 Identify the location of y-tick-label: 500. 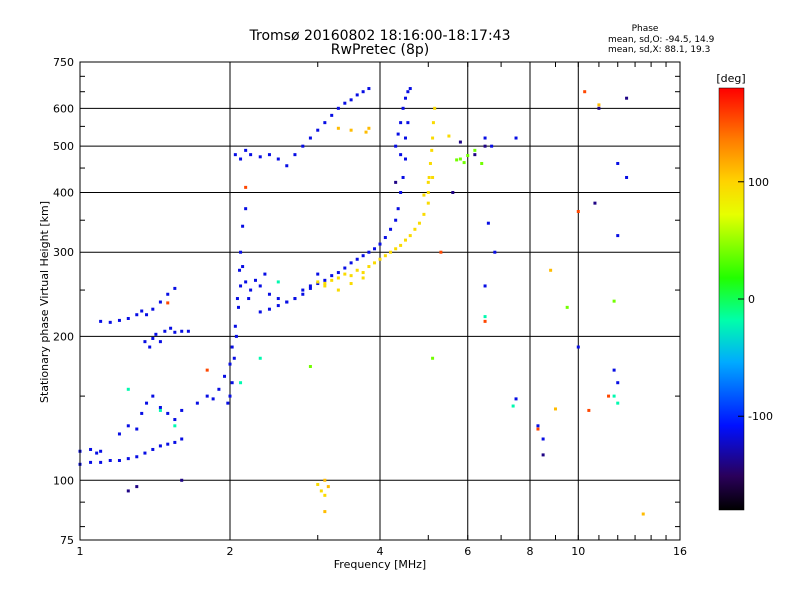
(63, 146).